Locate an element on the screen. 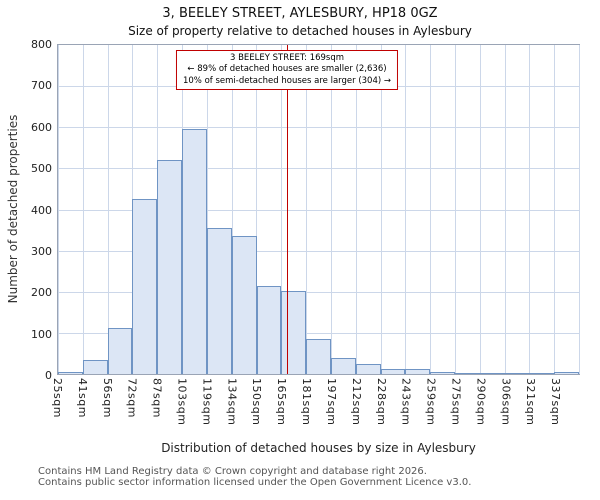 Image resolution: width=600 pixels, height=500 pixels. y-tick-label: 200 is located at coordinates (41, 293).